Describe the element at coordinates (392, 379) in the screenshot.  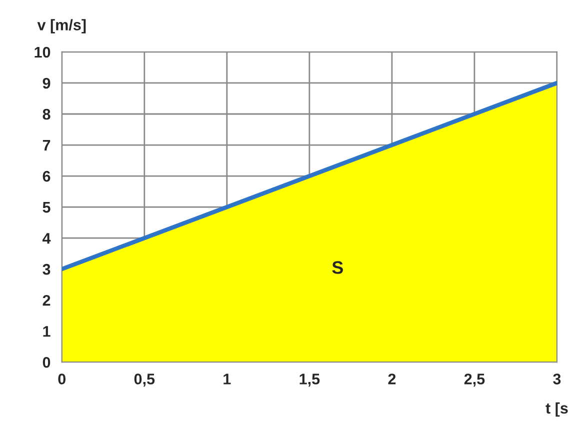
I see `x-tick-label: 2` at that location.